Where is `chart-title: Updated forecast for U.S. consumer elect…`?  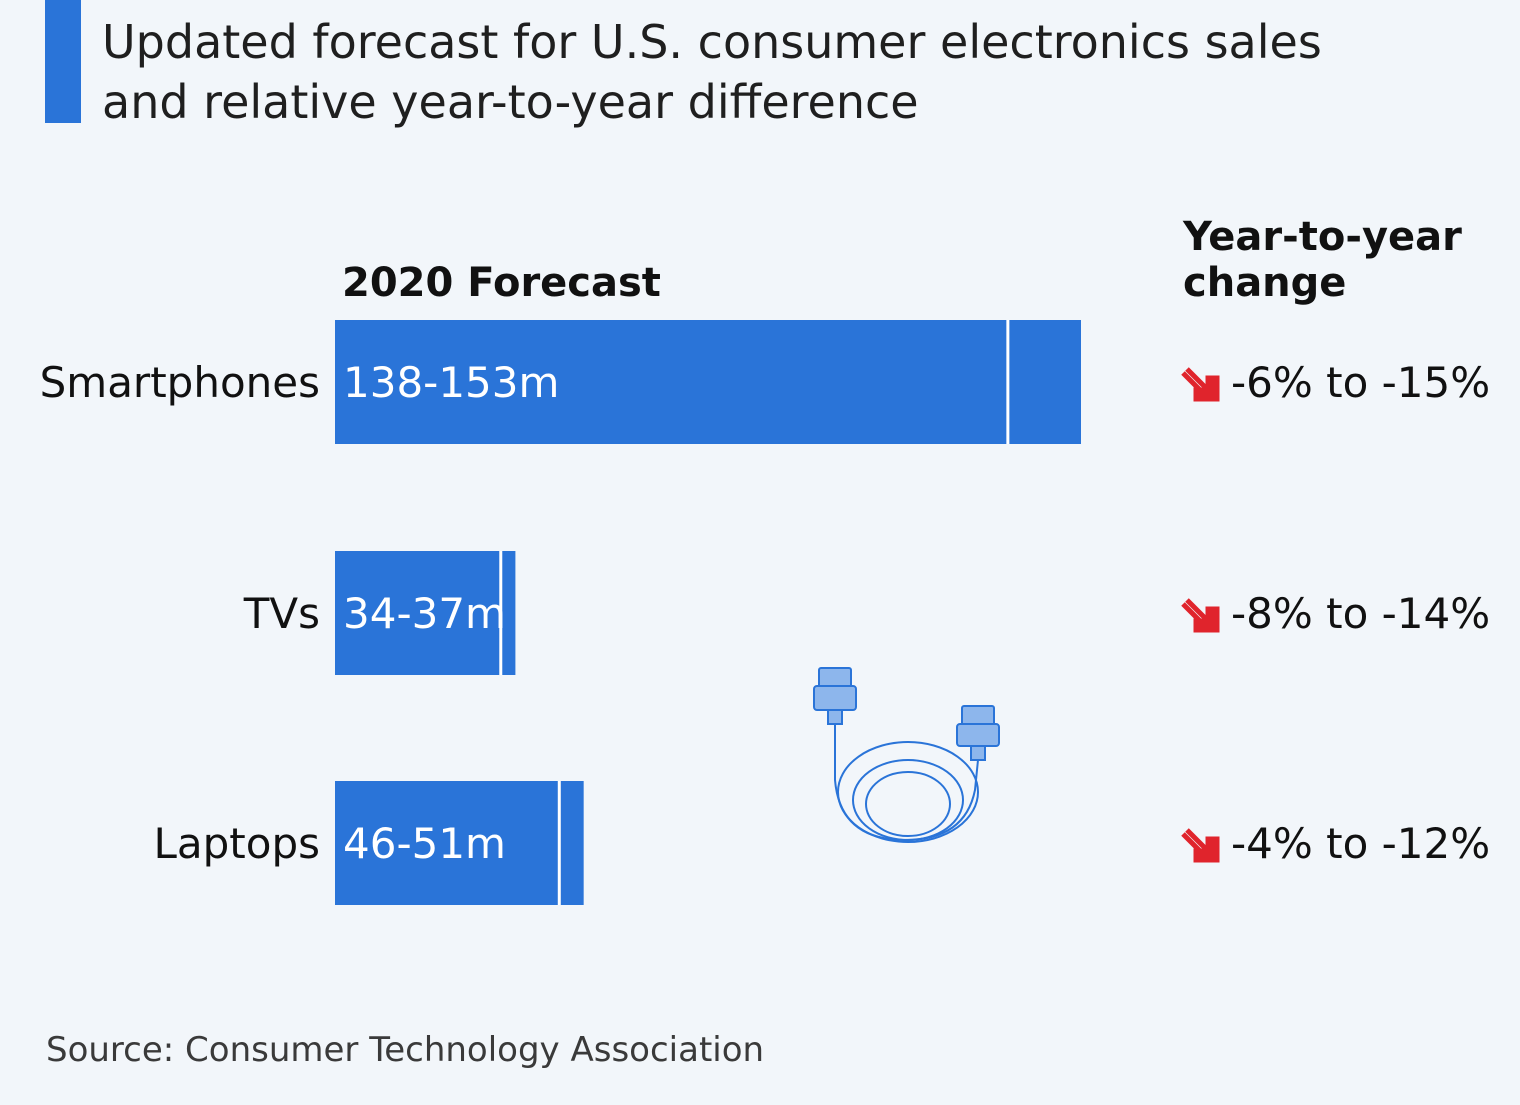
chart-title: Updated forecast for U.S. consumer elect… is located at coordinates (712, 72).